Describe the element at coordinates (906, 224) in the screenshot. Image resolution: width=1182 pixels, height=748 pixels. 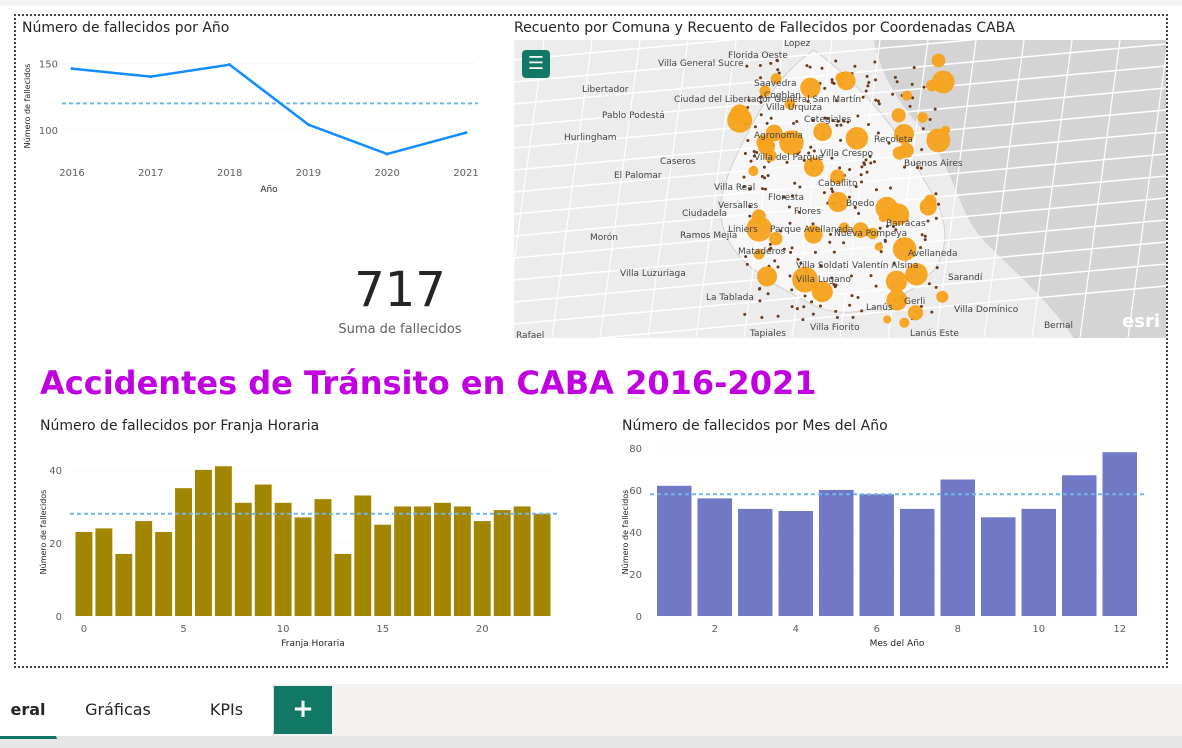
I see `map-place-label: Barracas` at that location.